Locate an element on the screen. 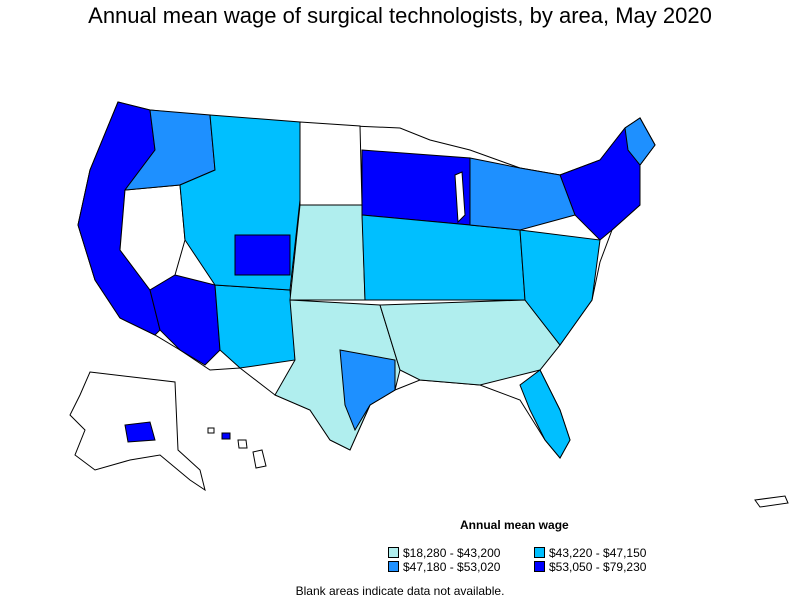  puerto-rico-outline is located at coordinates (771, 501).